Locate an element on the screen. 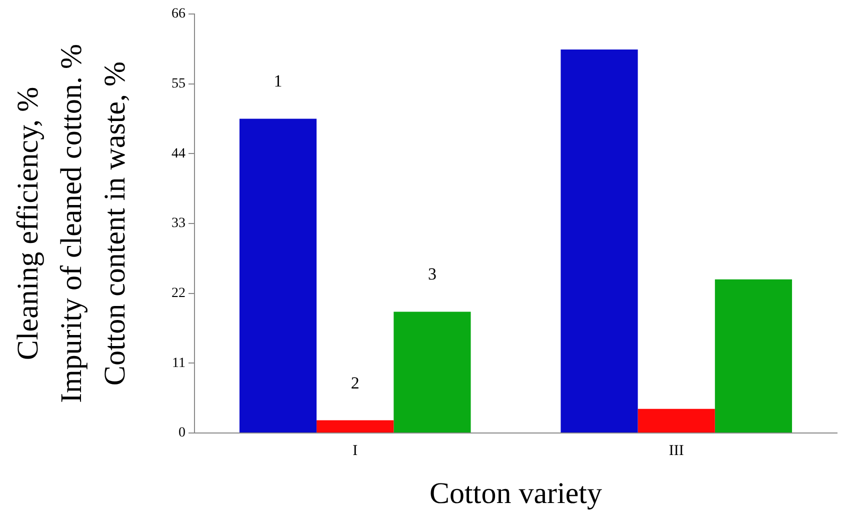 This screenshot has height=517, width=845. series-label: 2 is located at coordinates (355, 382).